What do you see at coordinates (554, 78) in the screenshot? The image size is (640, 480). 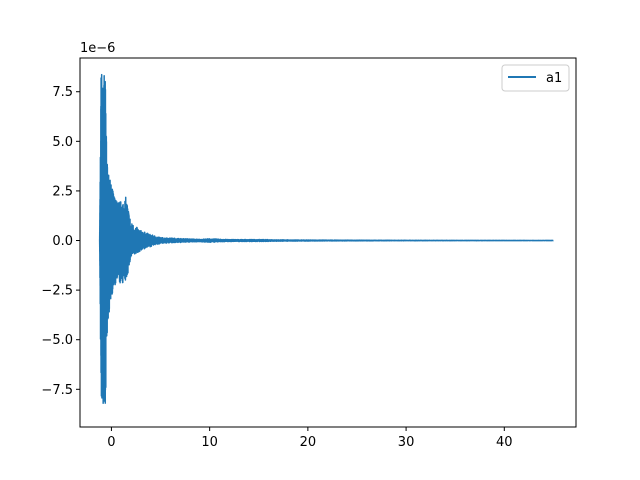 I see `legend-label-a1: a1` at bounding box center [554, 78].